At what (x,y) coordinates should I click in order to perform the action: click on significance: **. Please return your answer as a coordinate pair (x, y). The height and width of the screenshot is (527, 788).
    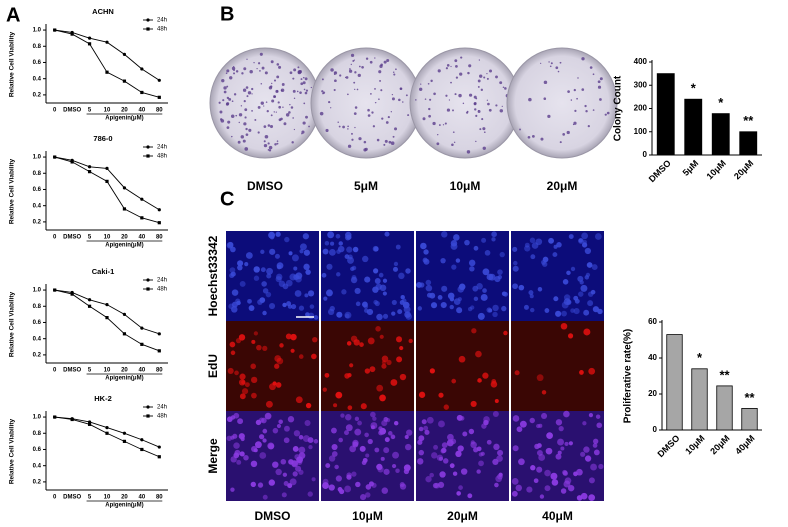
    Looking at the image, I should click on (748, 120).